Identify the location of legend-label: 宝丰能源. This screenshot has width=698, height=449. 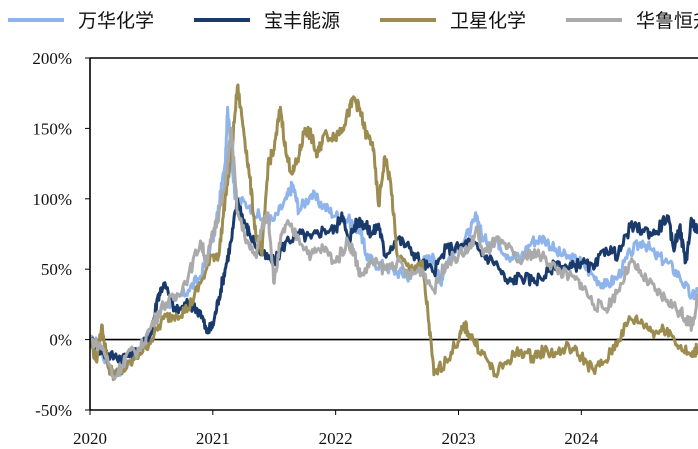
(302, 21).